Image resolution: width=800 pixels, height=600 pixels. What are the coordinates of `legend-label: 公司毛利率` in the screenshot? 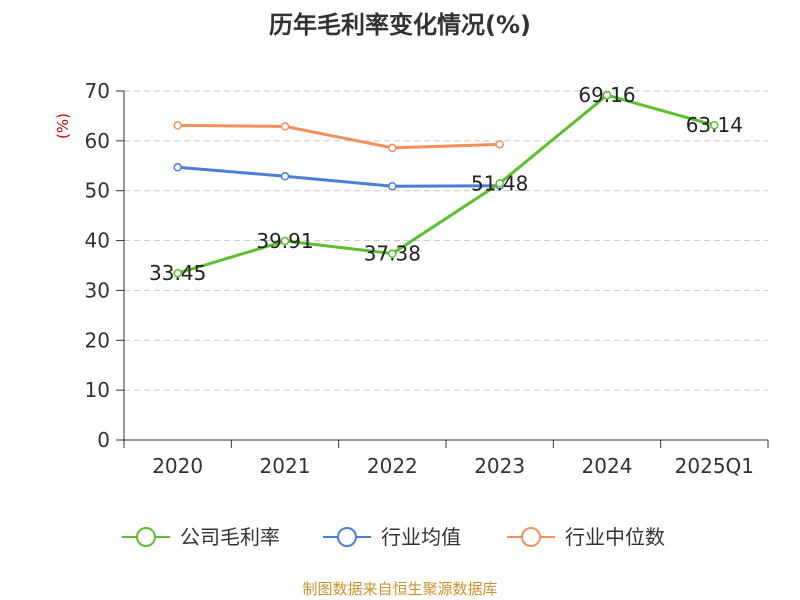 It's located at (230, 537).